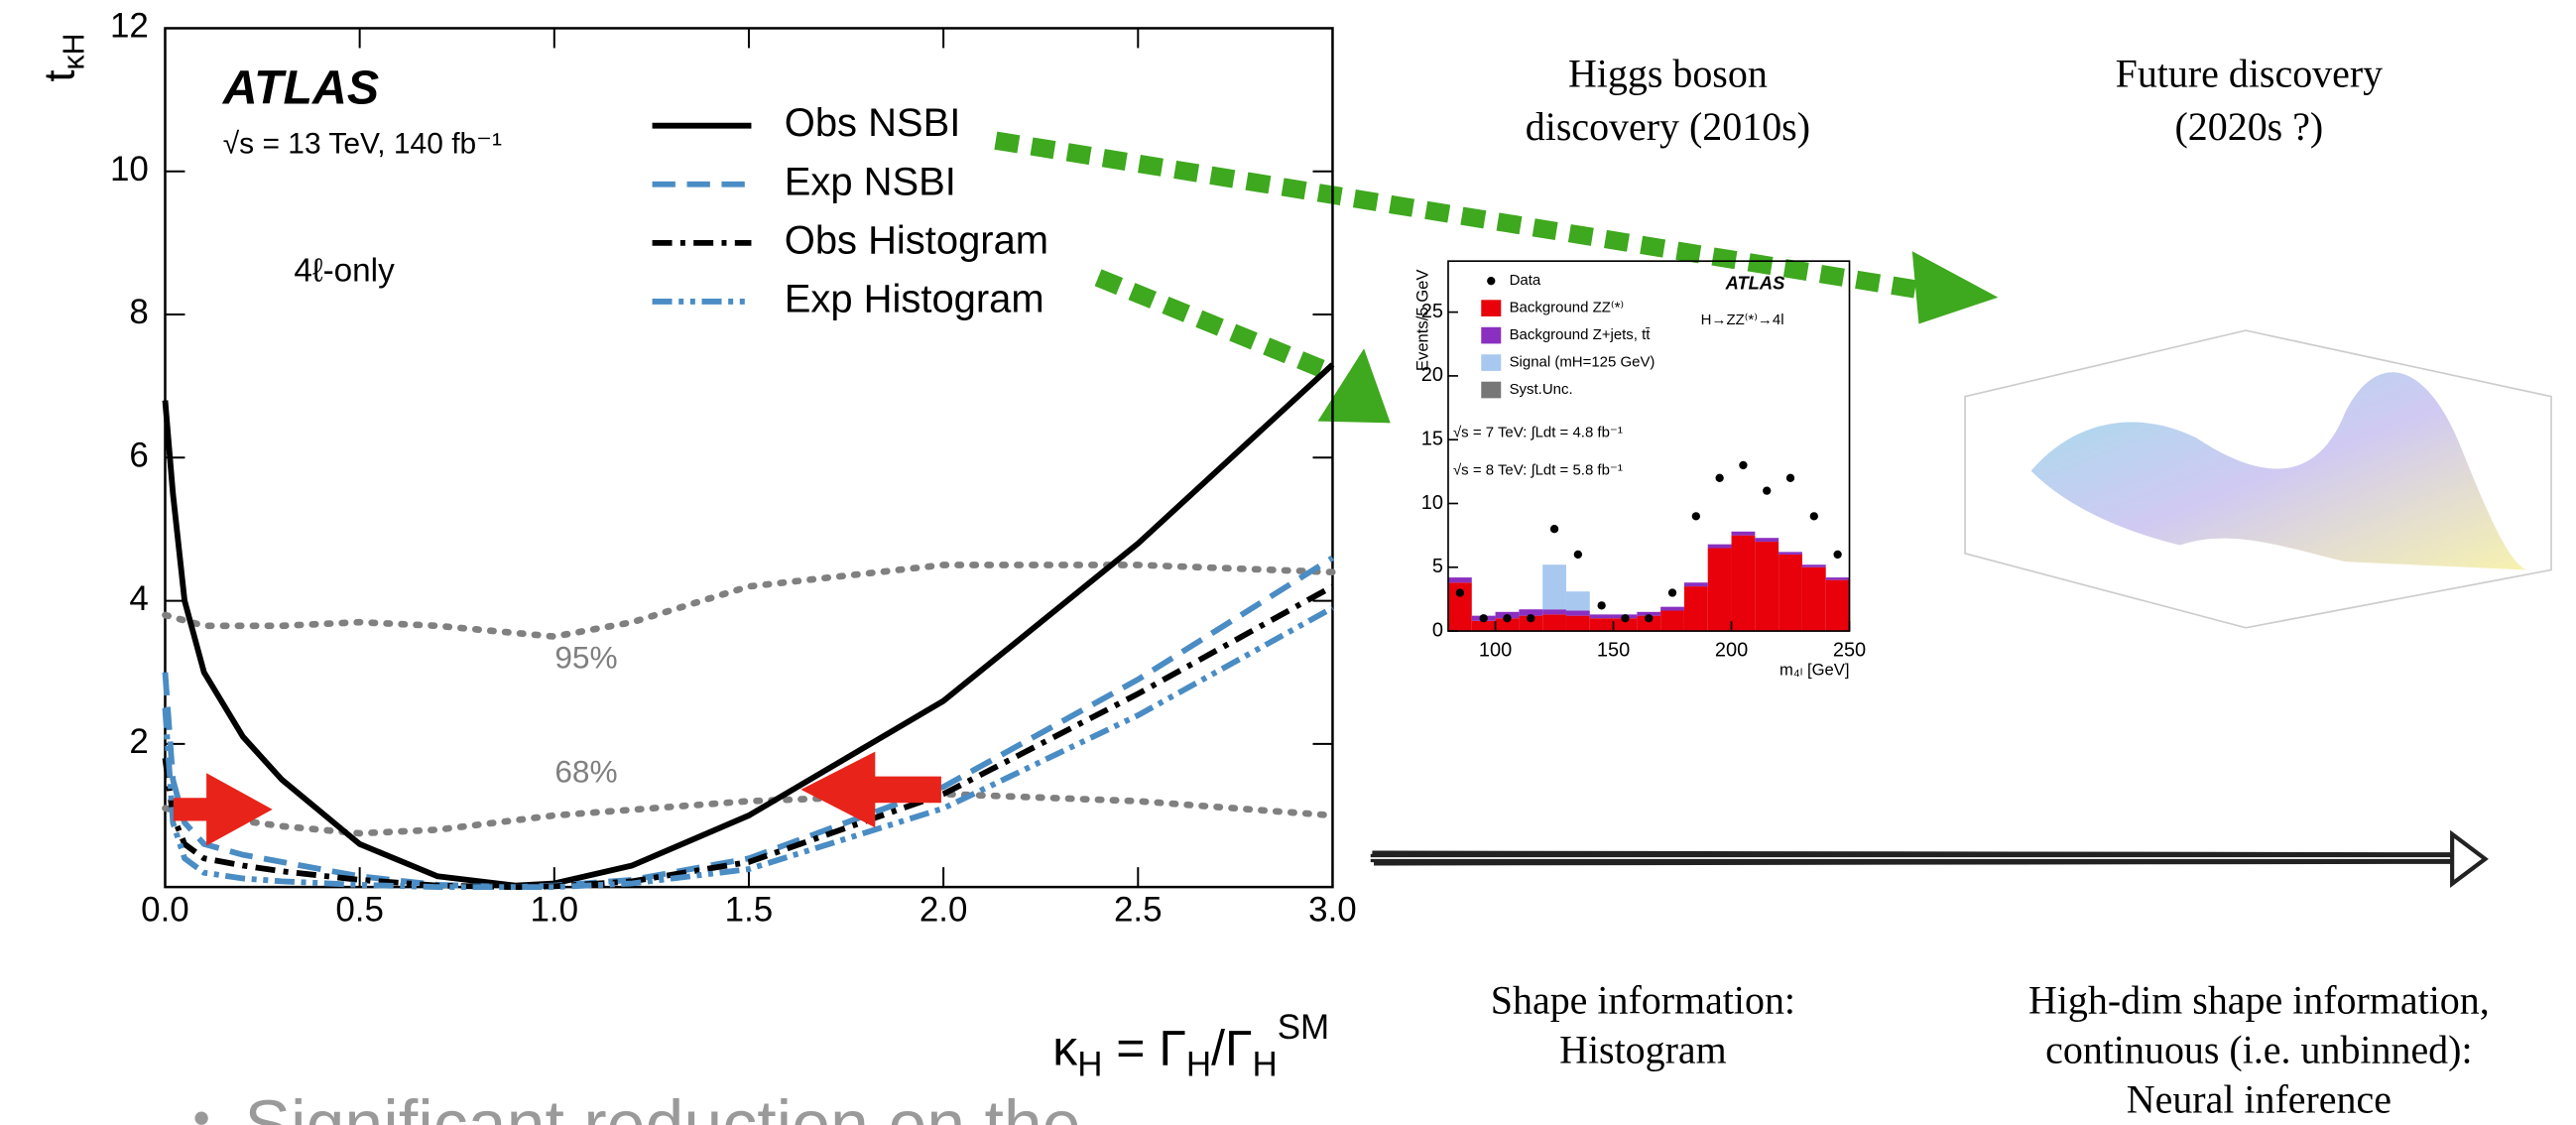 The width and height of the screenshot is (2576, 1125). Describe the element at coordinates (129, 169) in the screenshot. I see `y-tick-label: 10` at that location.